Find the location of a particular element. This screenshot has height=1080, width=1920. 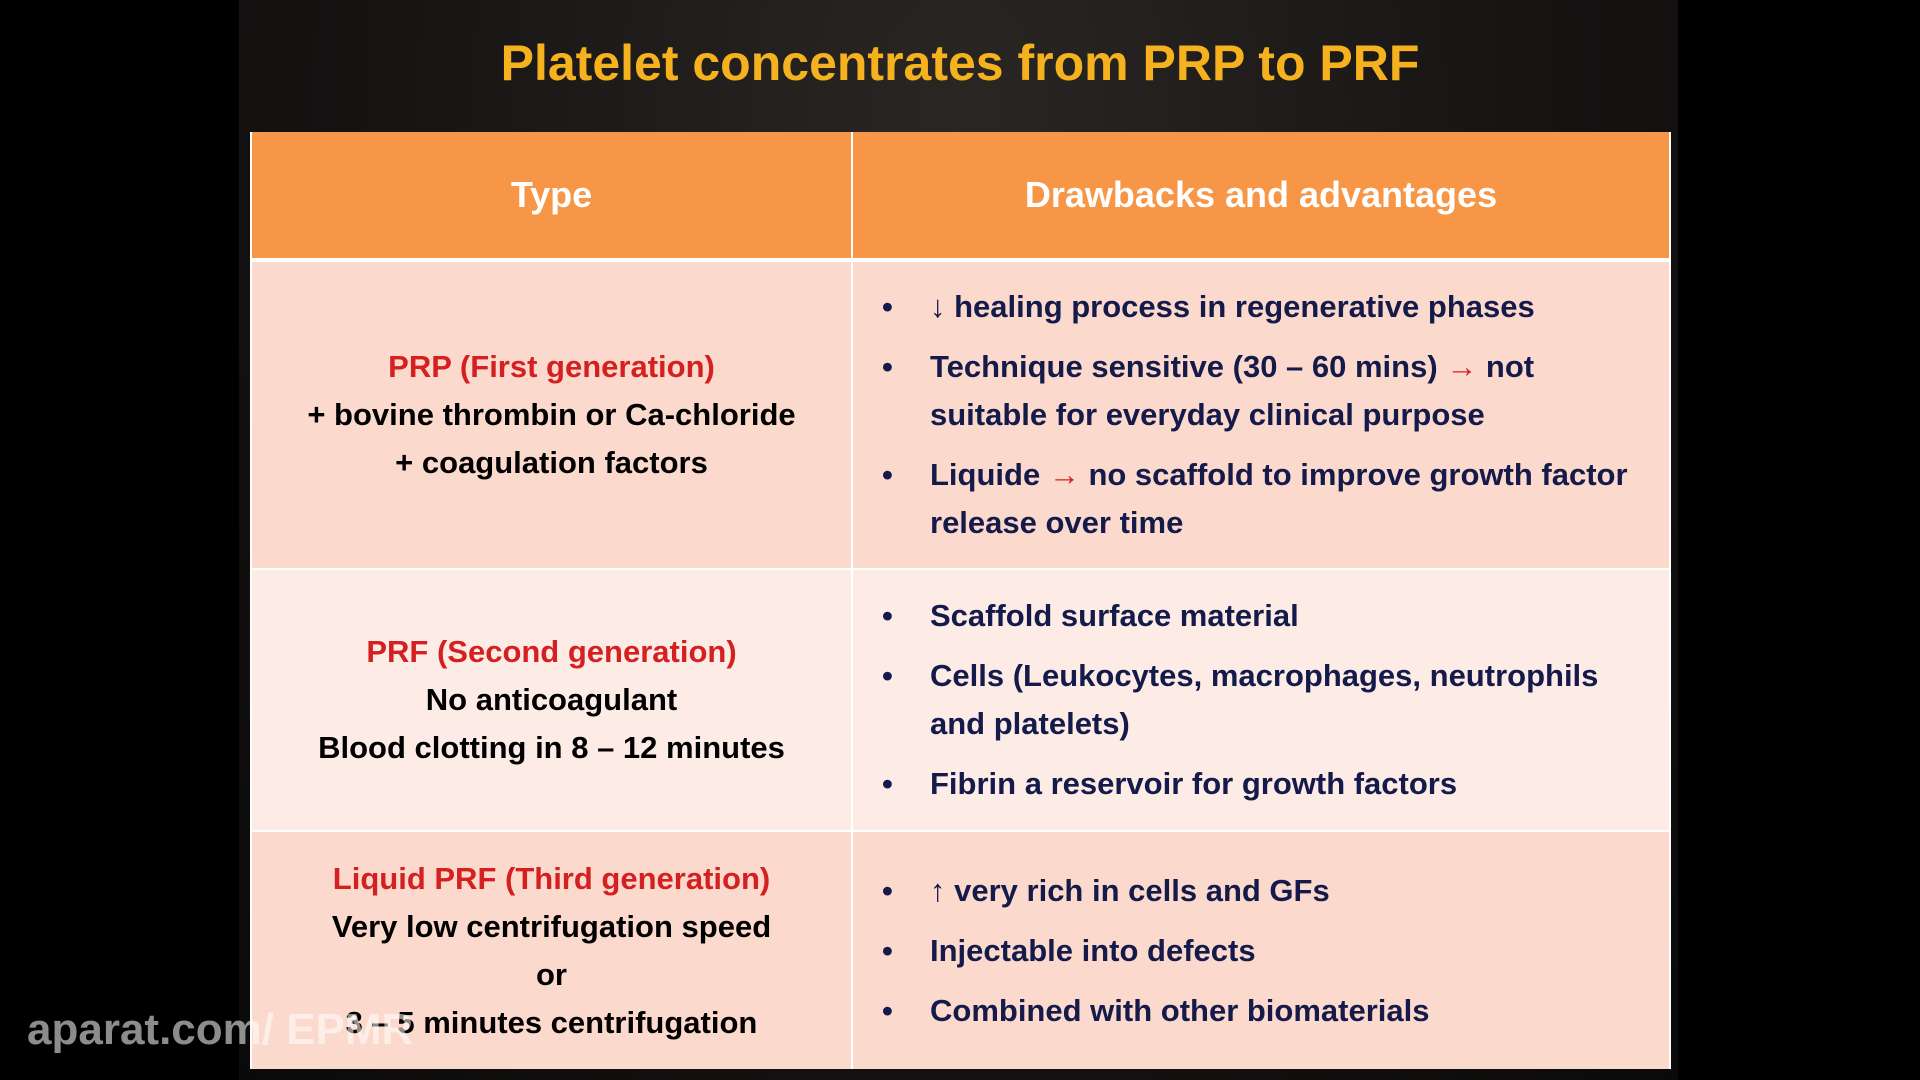

type-line: Very low centrifugation speed is located at coordinates (551, 926).